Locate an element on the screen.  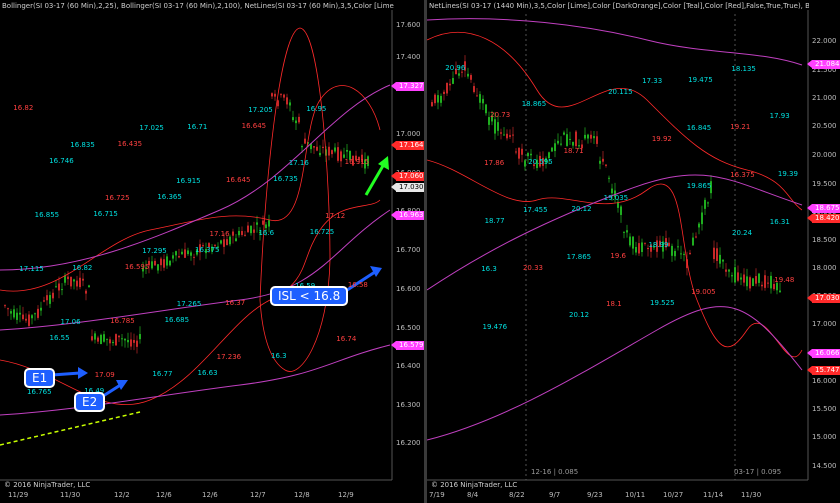
time-axis-label: 10/11 is located at coordinates (635, 495).